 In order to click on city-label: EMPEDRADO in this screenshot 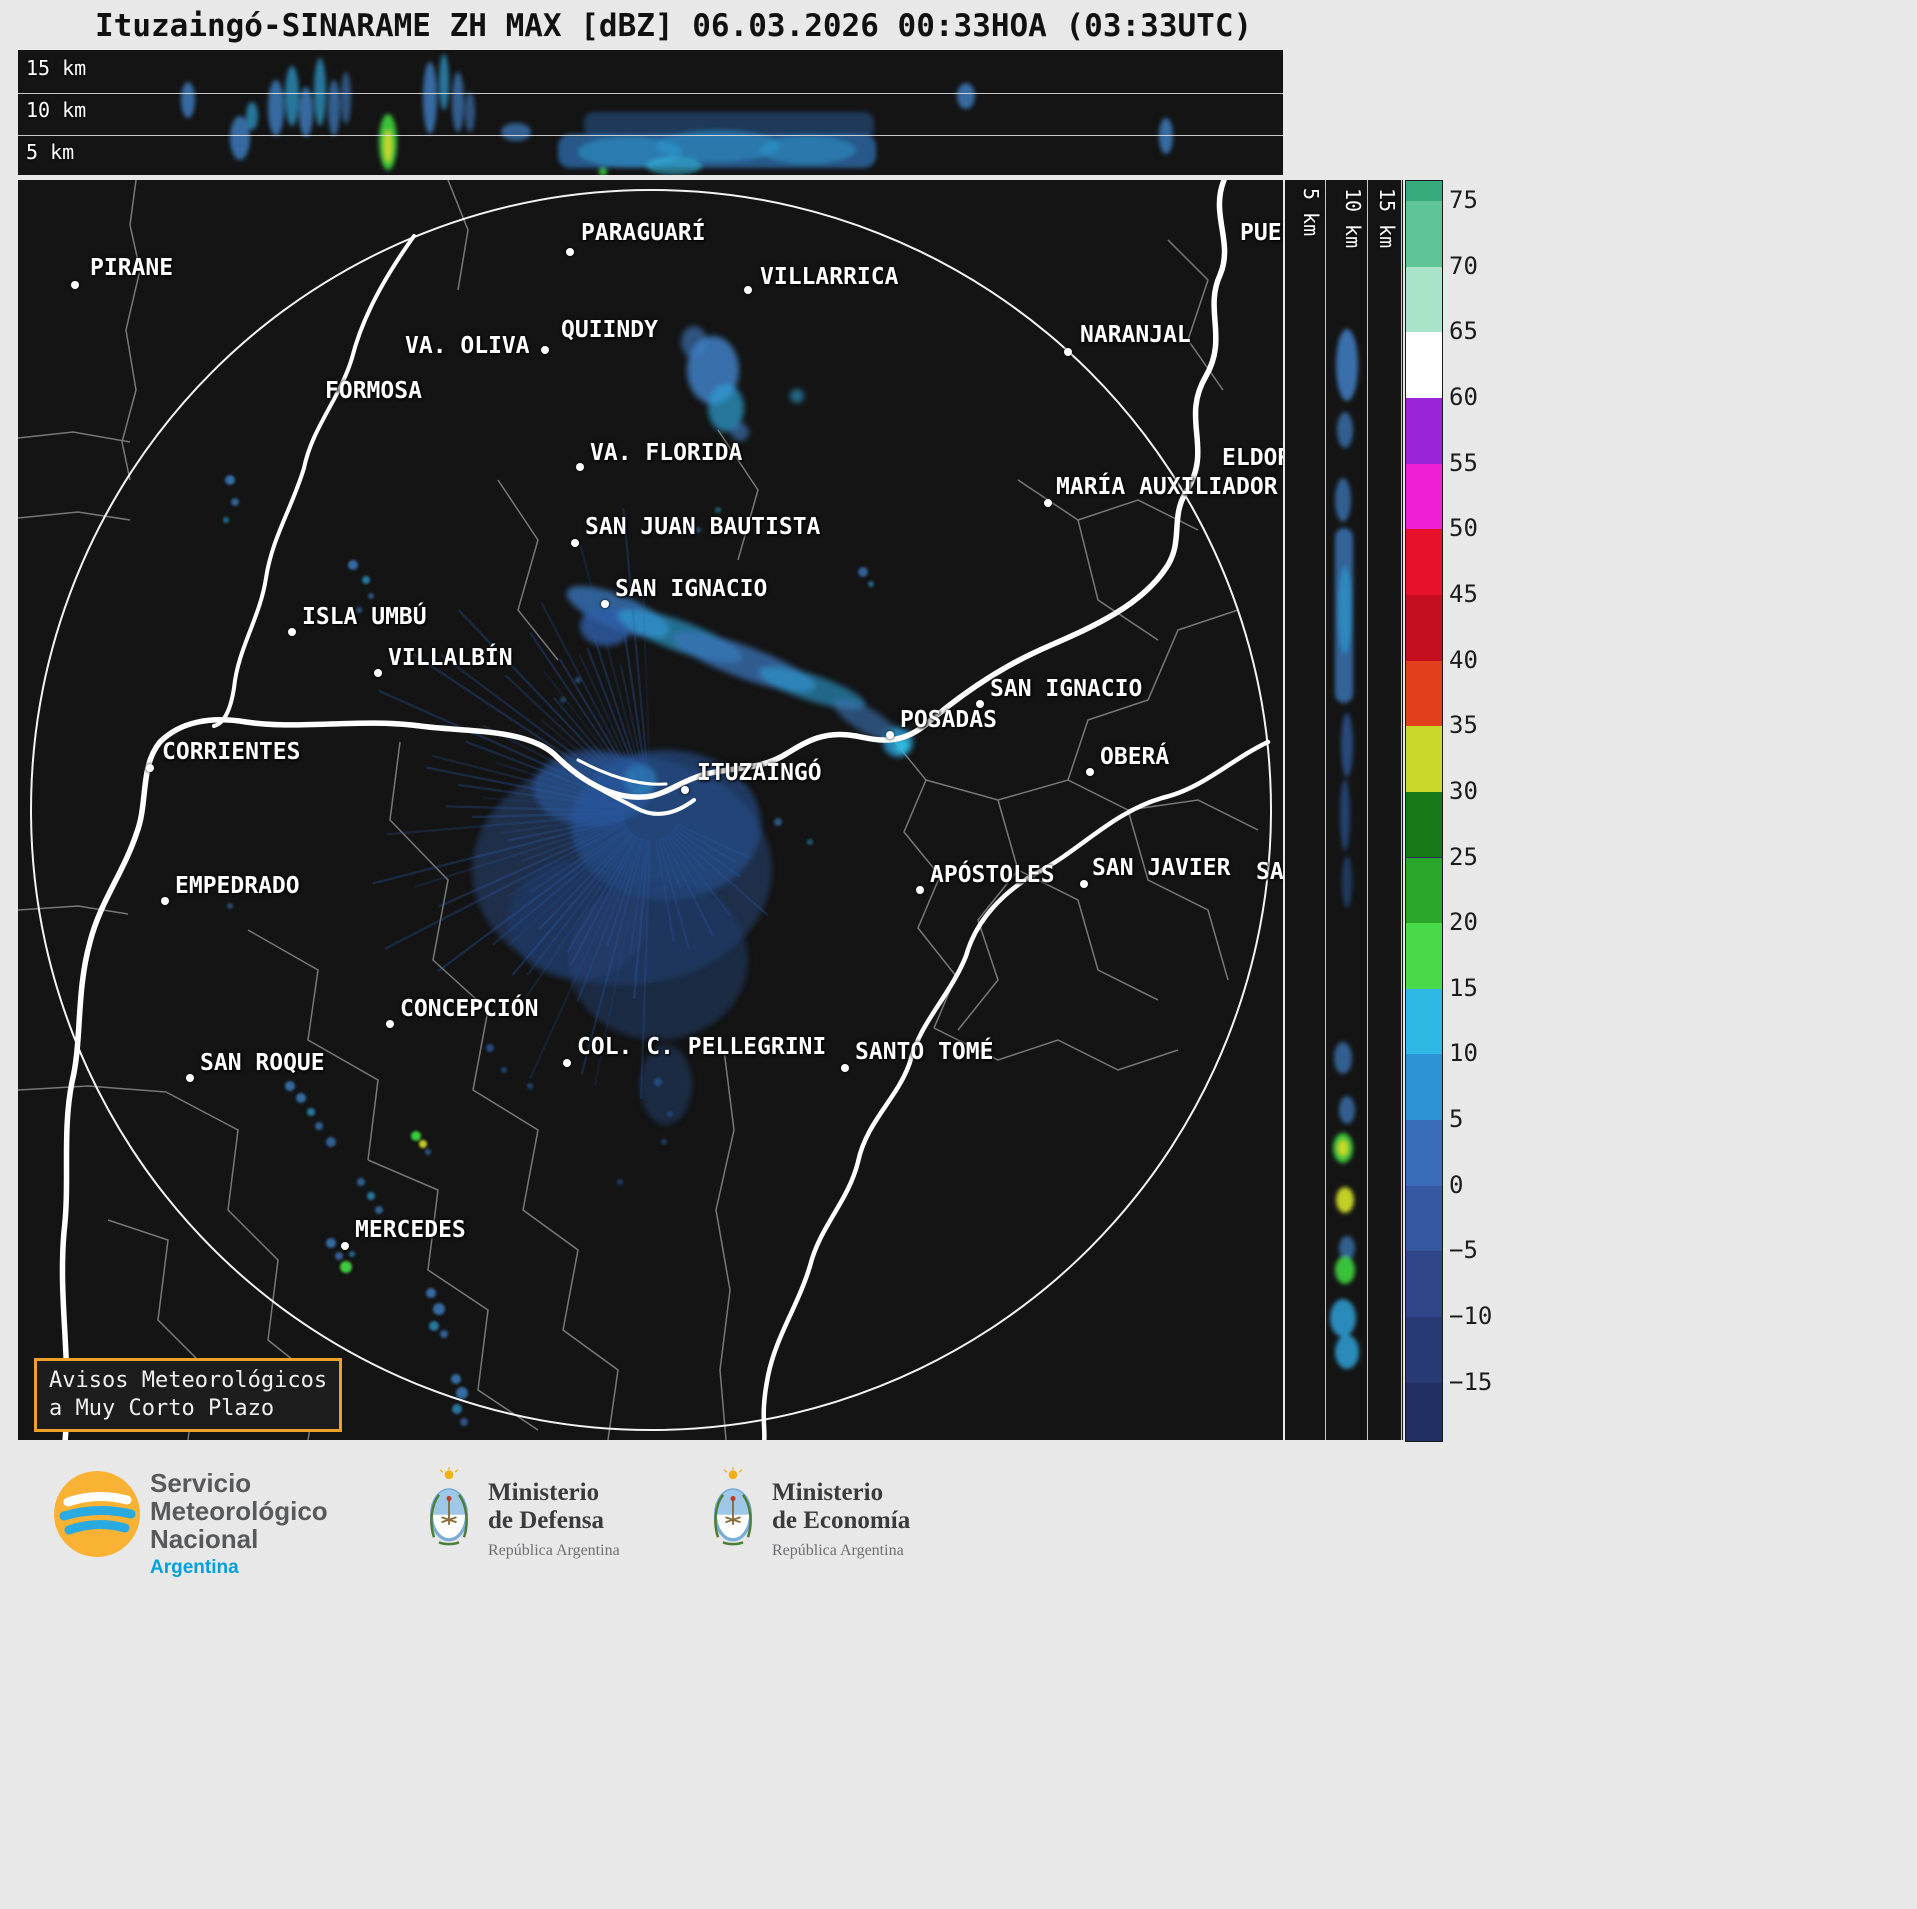, I will do `click(237, 886)`.